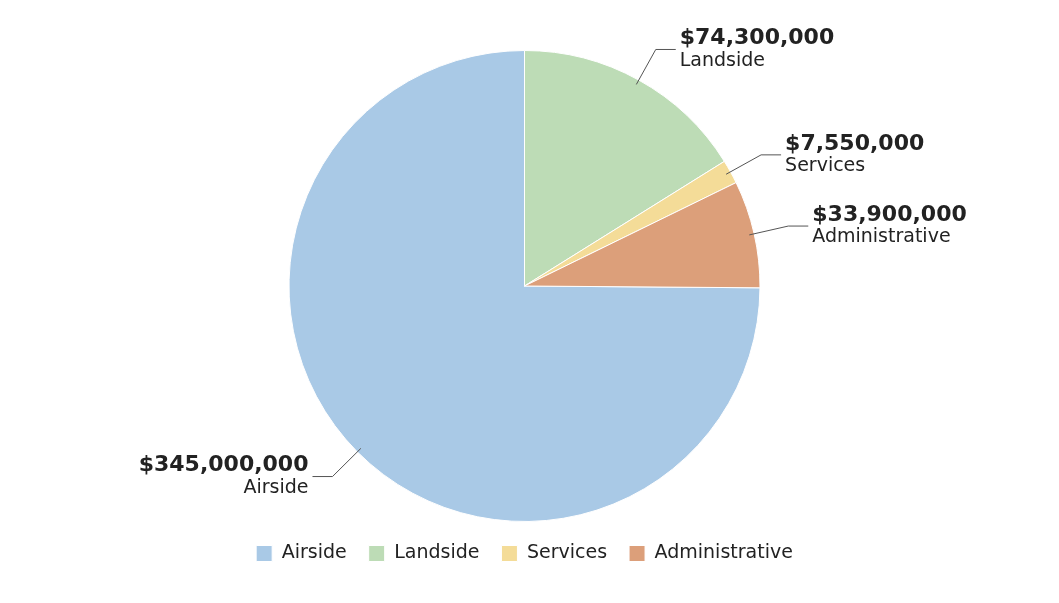  What do you see at coordinates (757, 37) in the screenshot?
I see `data-label: $74,300,000` at bounding box center [757, 37].